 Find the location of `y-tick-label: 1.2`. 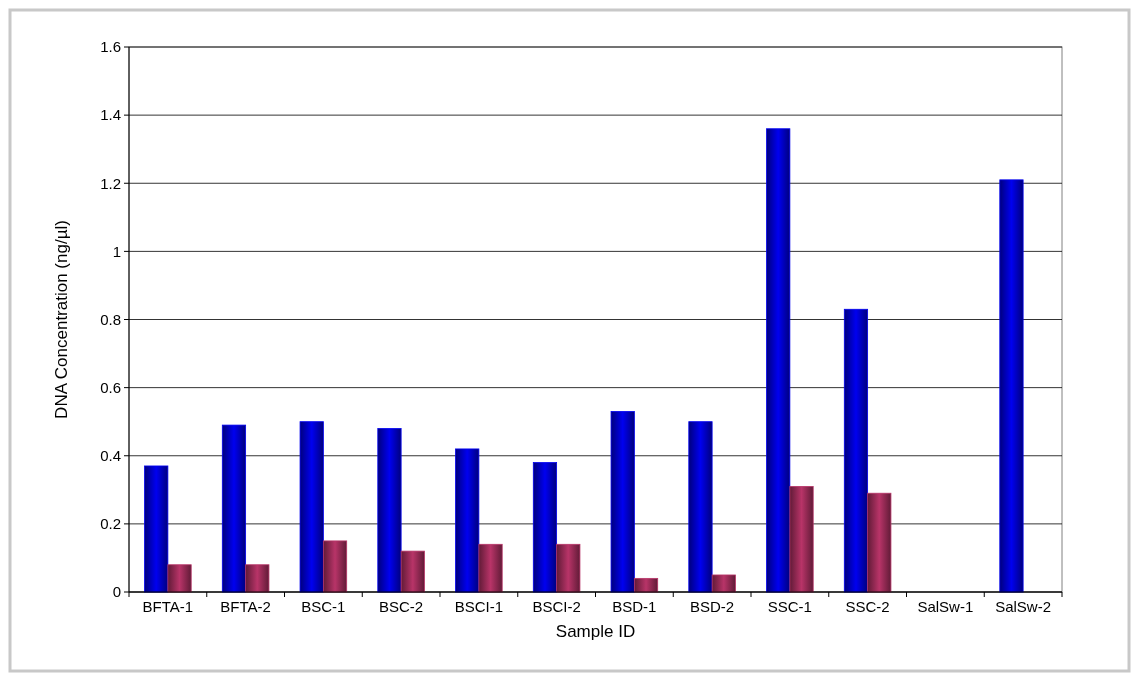

y-tick-label: 1.2 is located at coordinates (110, 183).